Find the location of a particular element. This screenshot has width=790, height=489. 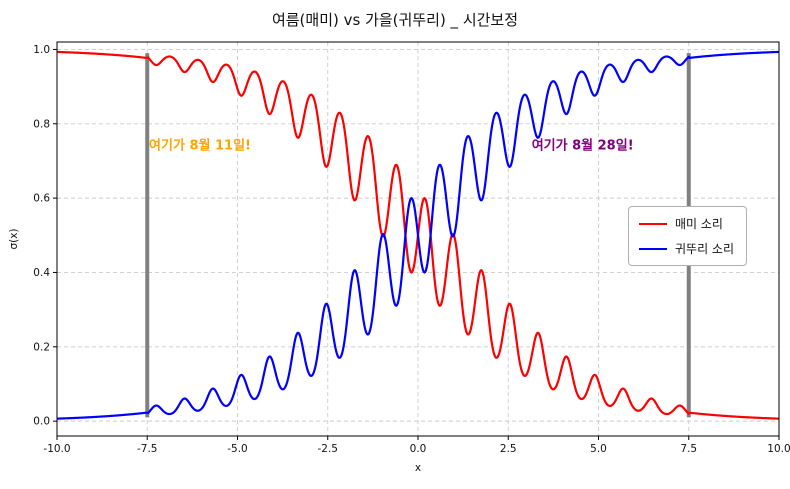

x-tick-label: -10.0 is located at coordinates (56, 449).